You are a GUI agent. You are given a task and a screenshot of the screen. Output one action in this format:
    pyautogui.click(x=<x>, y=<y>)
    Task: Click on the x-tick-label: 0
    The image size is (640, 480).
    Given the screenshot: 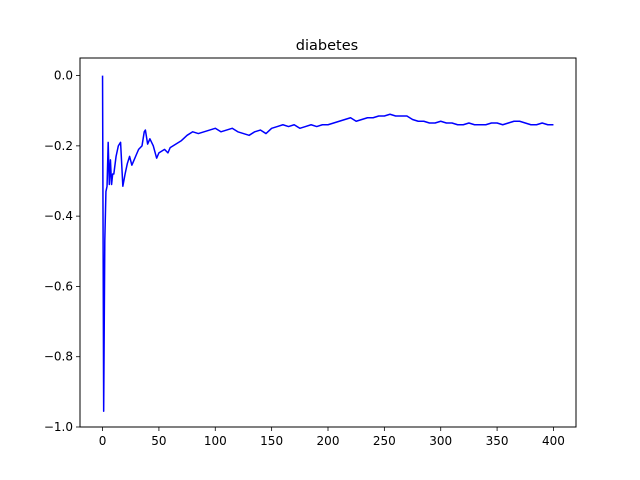 What is the action you would take?
    pyautogui.click(x=103, y=441)
    